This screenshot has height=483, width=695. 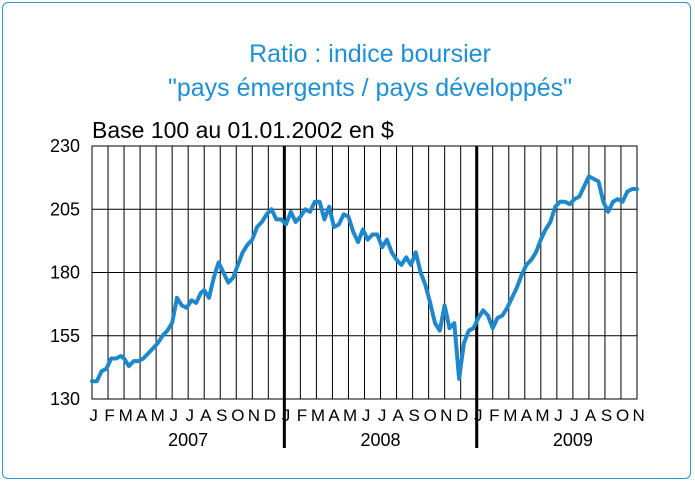 What do you see at coordinates (243, 130) in the screenshot?
I see `chart-subtitle: Base 100 au 01.01.2002 en $` at bounding box center [243, 130].